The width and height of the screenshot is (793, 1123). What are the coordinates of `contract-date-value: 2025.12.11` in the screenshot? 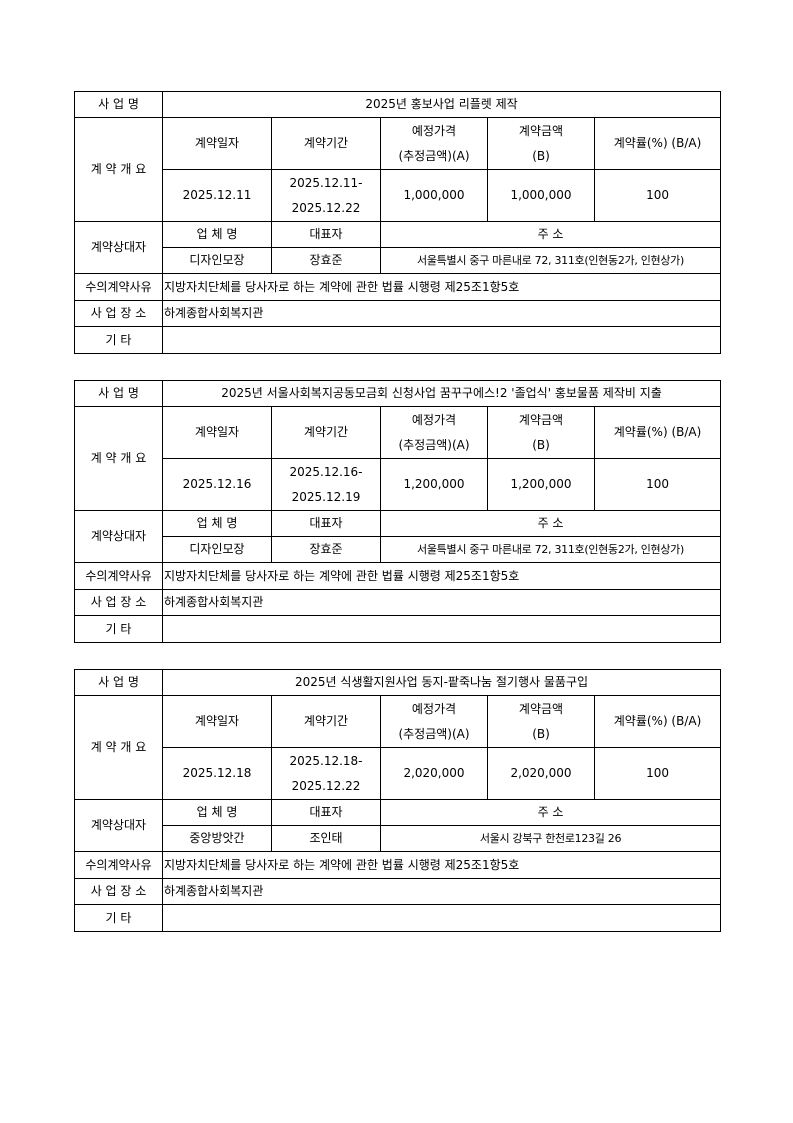 It's located at (217, 195).